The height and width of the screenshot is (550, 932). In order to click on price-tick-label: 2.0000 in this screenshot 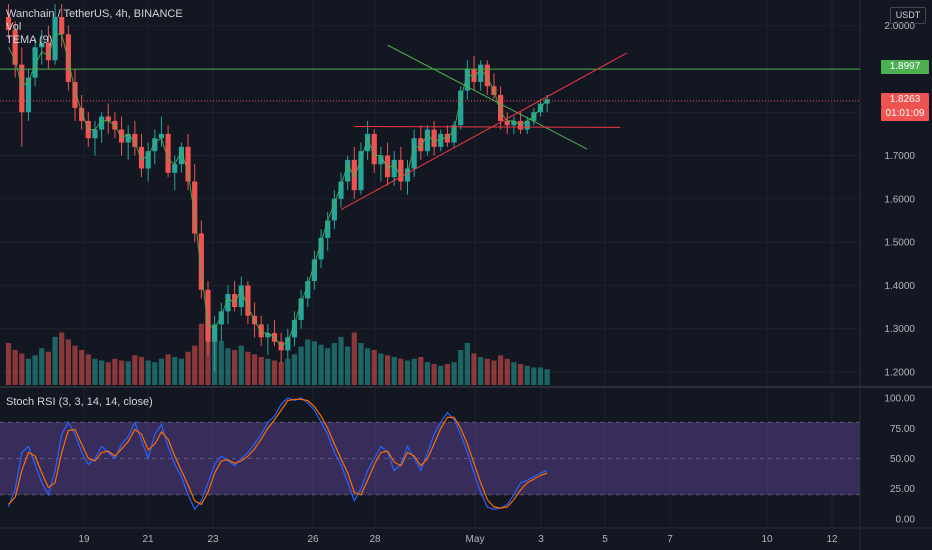, I will do `click(899, 26)`.